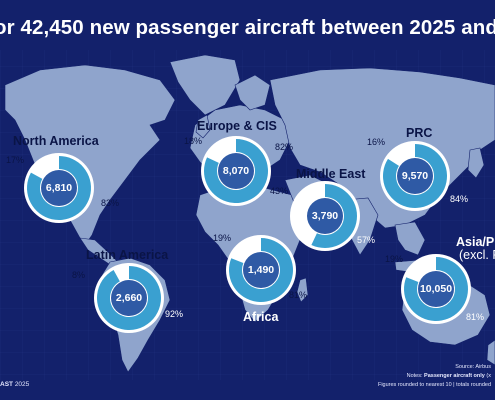  What do you see at coordinates (410, 238) in the screenshot?
I see `landmass-se-asia` at bounding box center [410, 238].